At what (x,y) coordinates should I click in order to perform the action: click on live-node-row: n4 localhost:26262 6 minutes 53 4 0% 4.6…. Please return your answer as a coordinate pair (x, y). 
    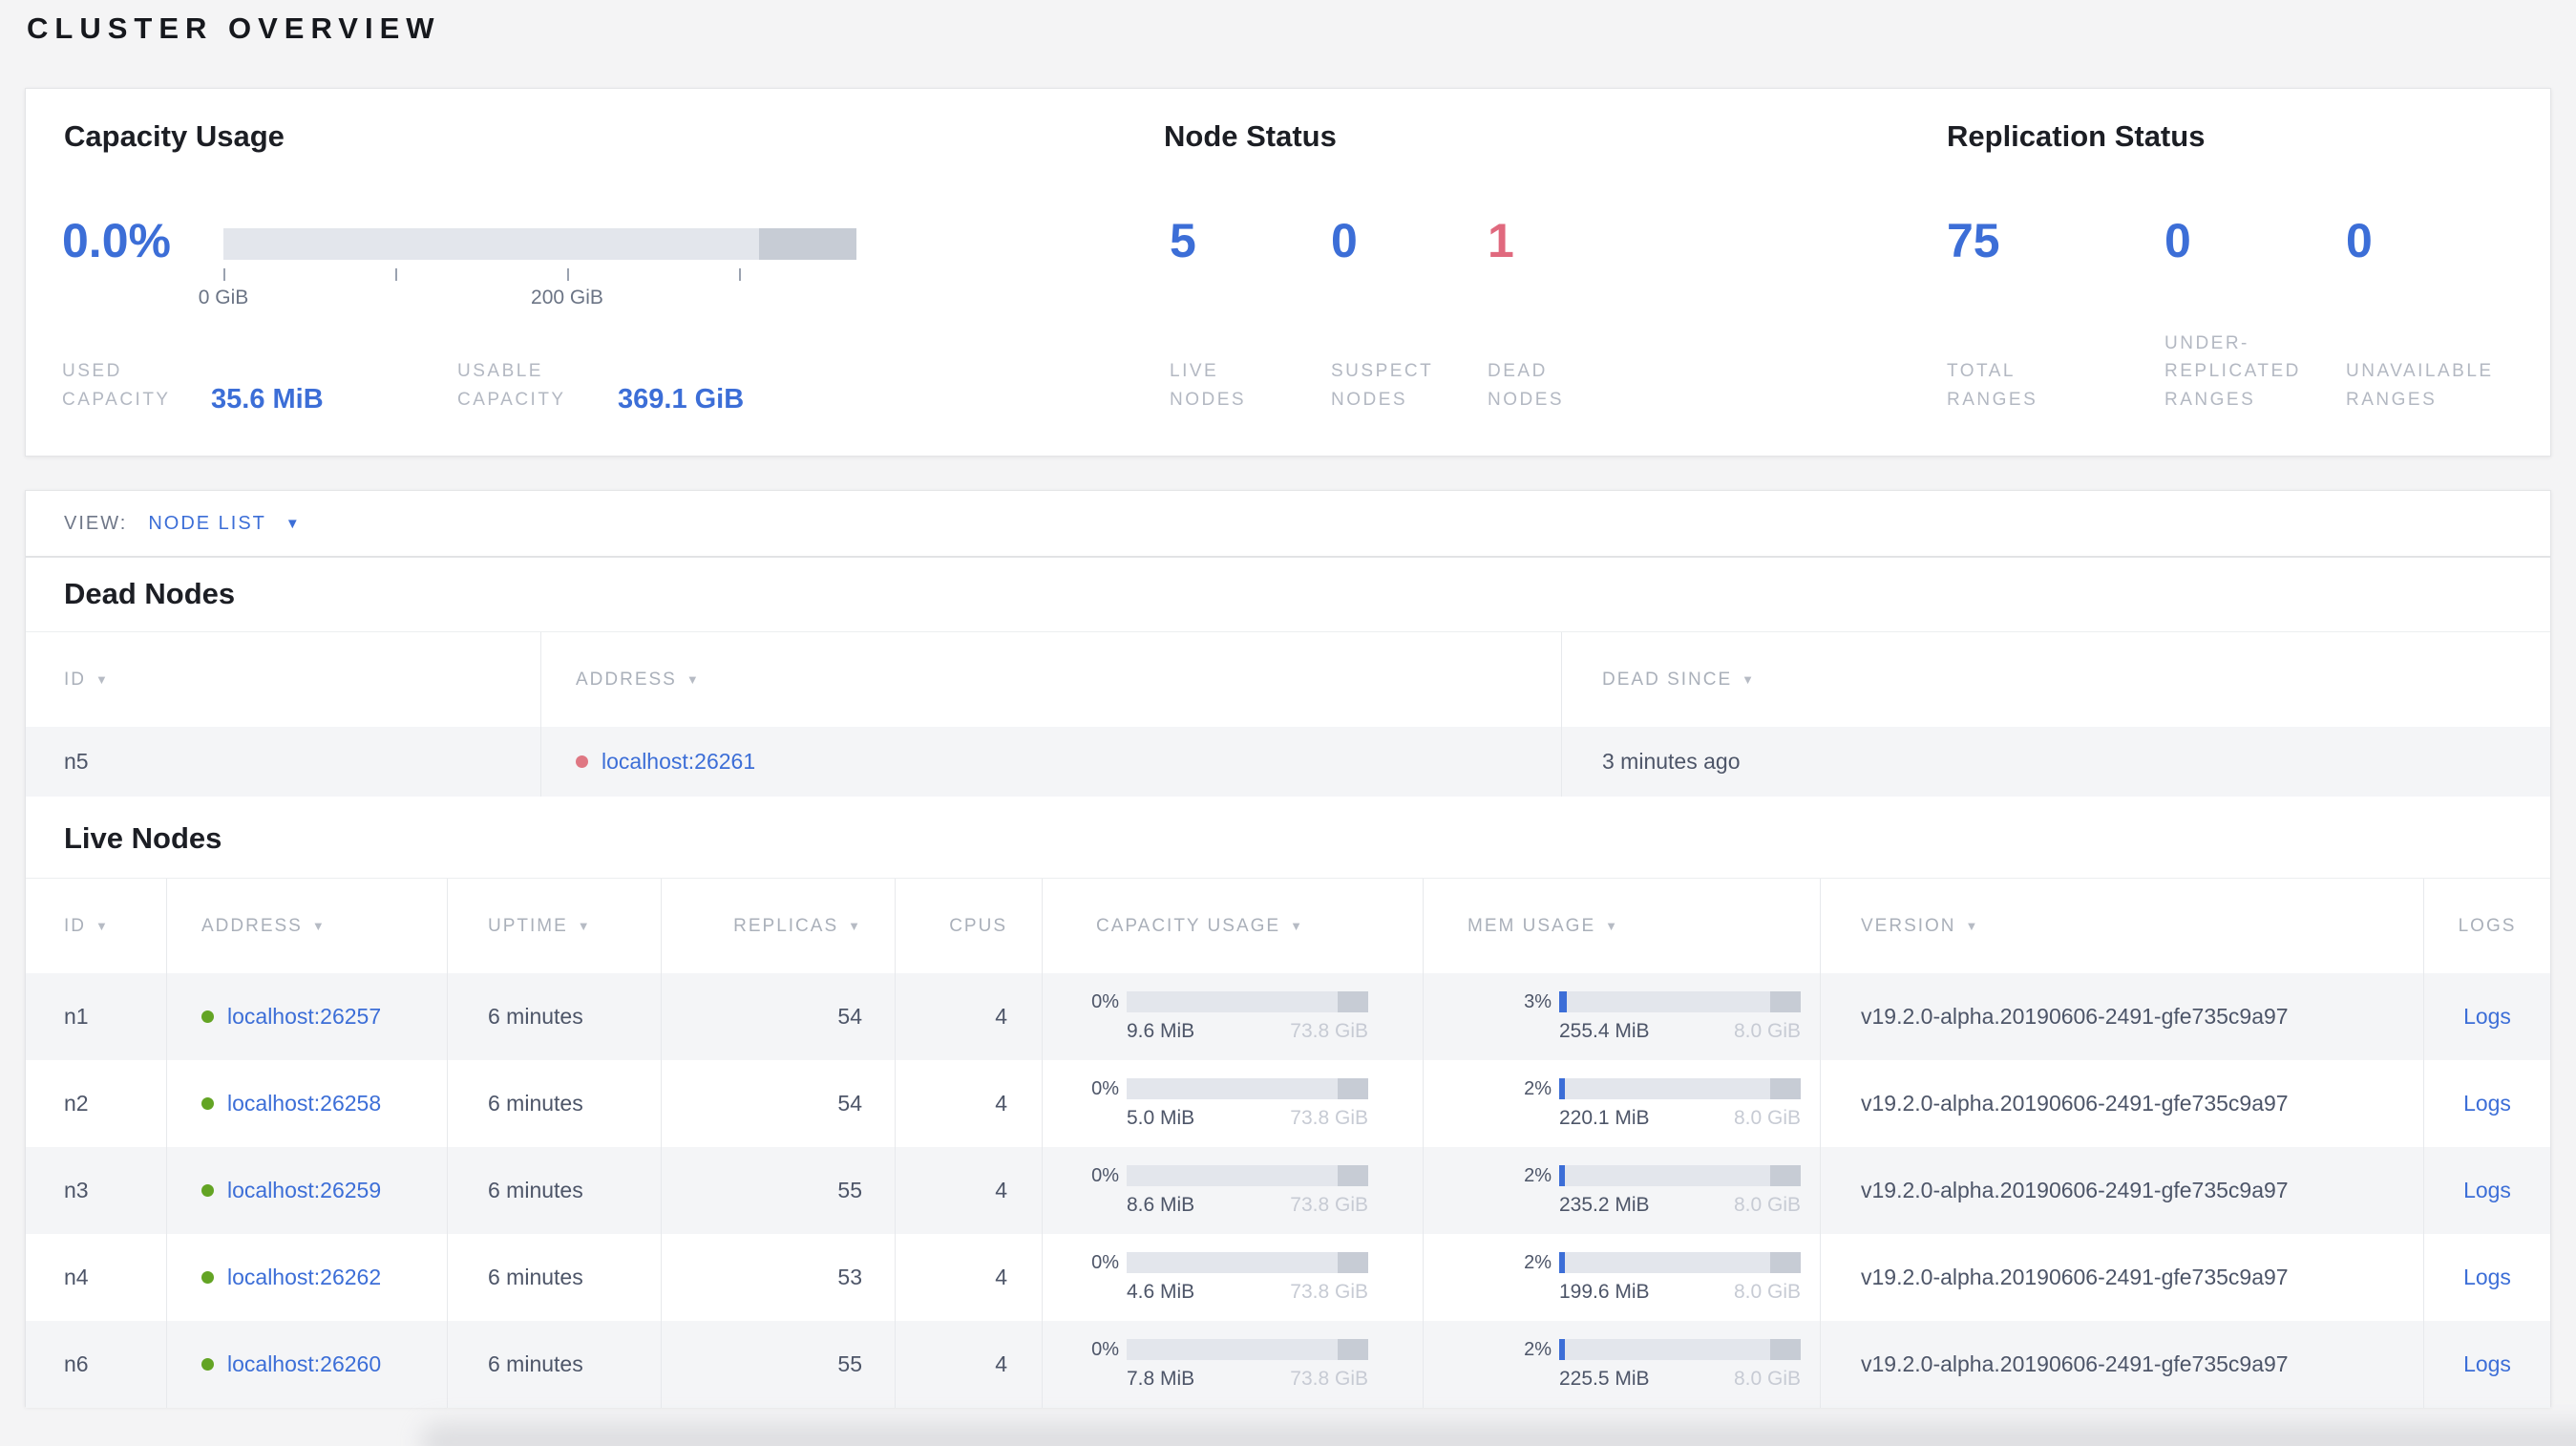
    Looking at the image, I should click on (1288, 1277).